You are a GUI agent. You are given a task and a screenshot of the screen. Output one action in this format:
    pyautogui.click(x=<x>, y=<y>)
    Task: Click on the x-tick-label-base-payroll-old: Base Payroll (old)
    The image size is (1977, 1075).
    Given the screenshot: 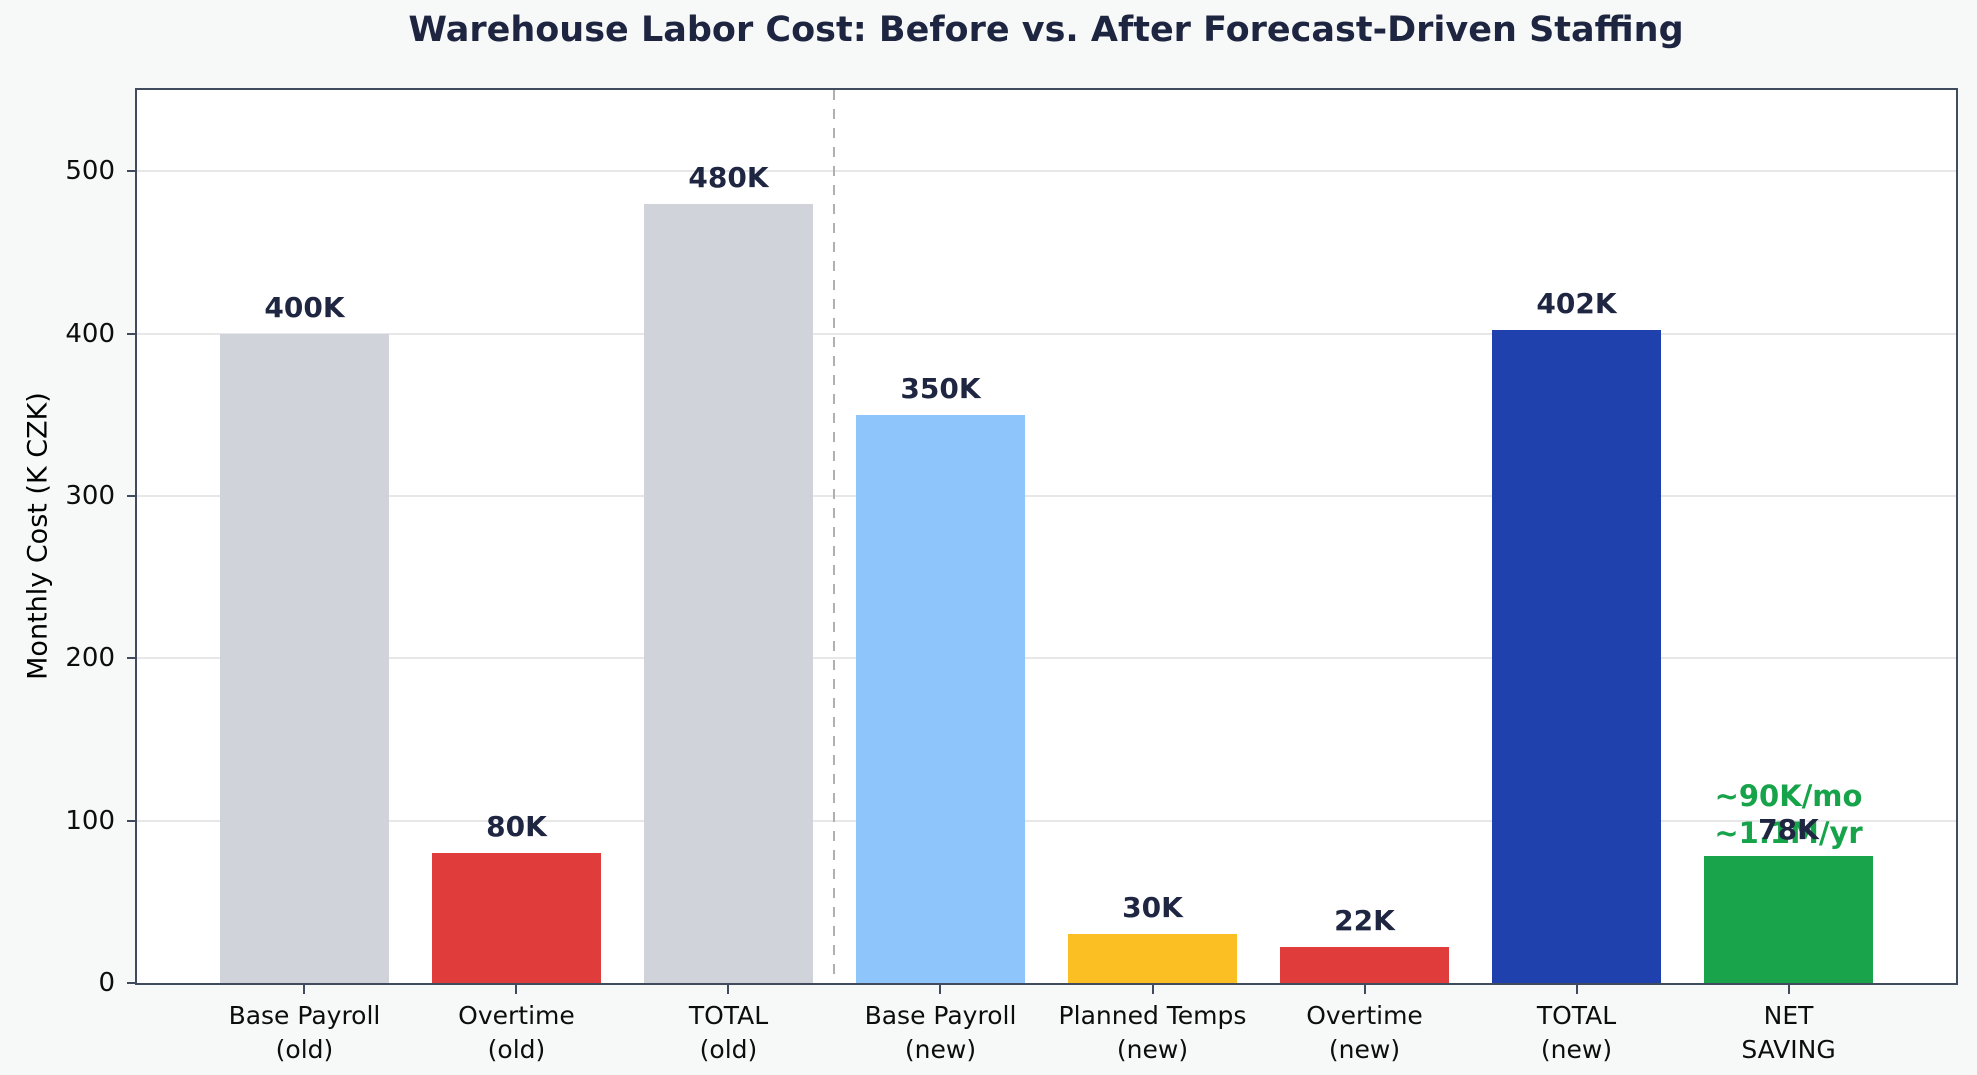 What is the action you would take?
    pyautogui.click(x=305, y=1033)
    